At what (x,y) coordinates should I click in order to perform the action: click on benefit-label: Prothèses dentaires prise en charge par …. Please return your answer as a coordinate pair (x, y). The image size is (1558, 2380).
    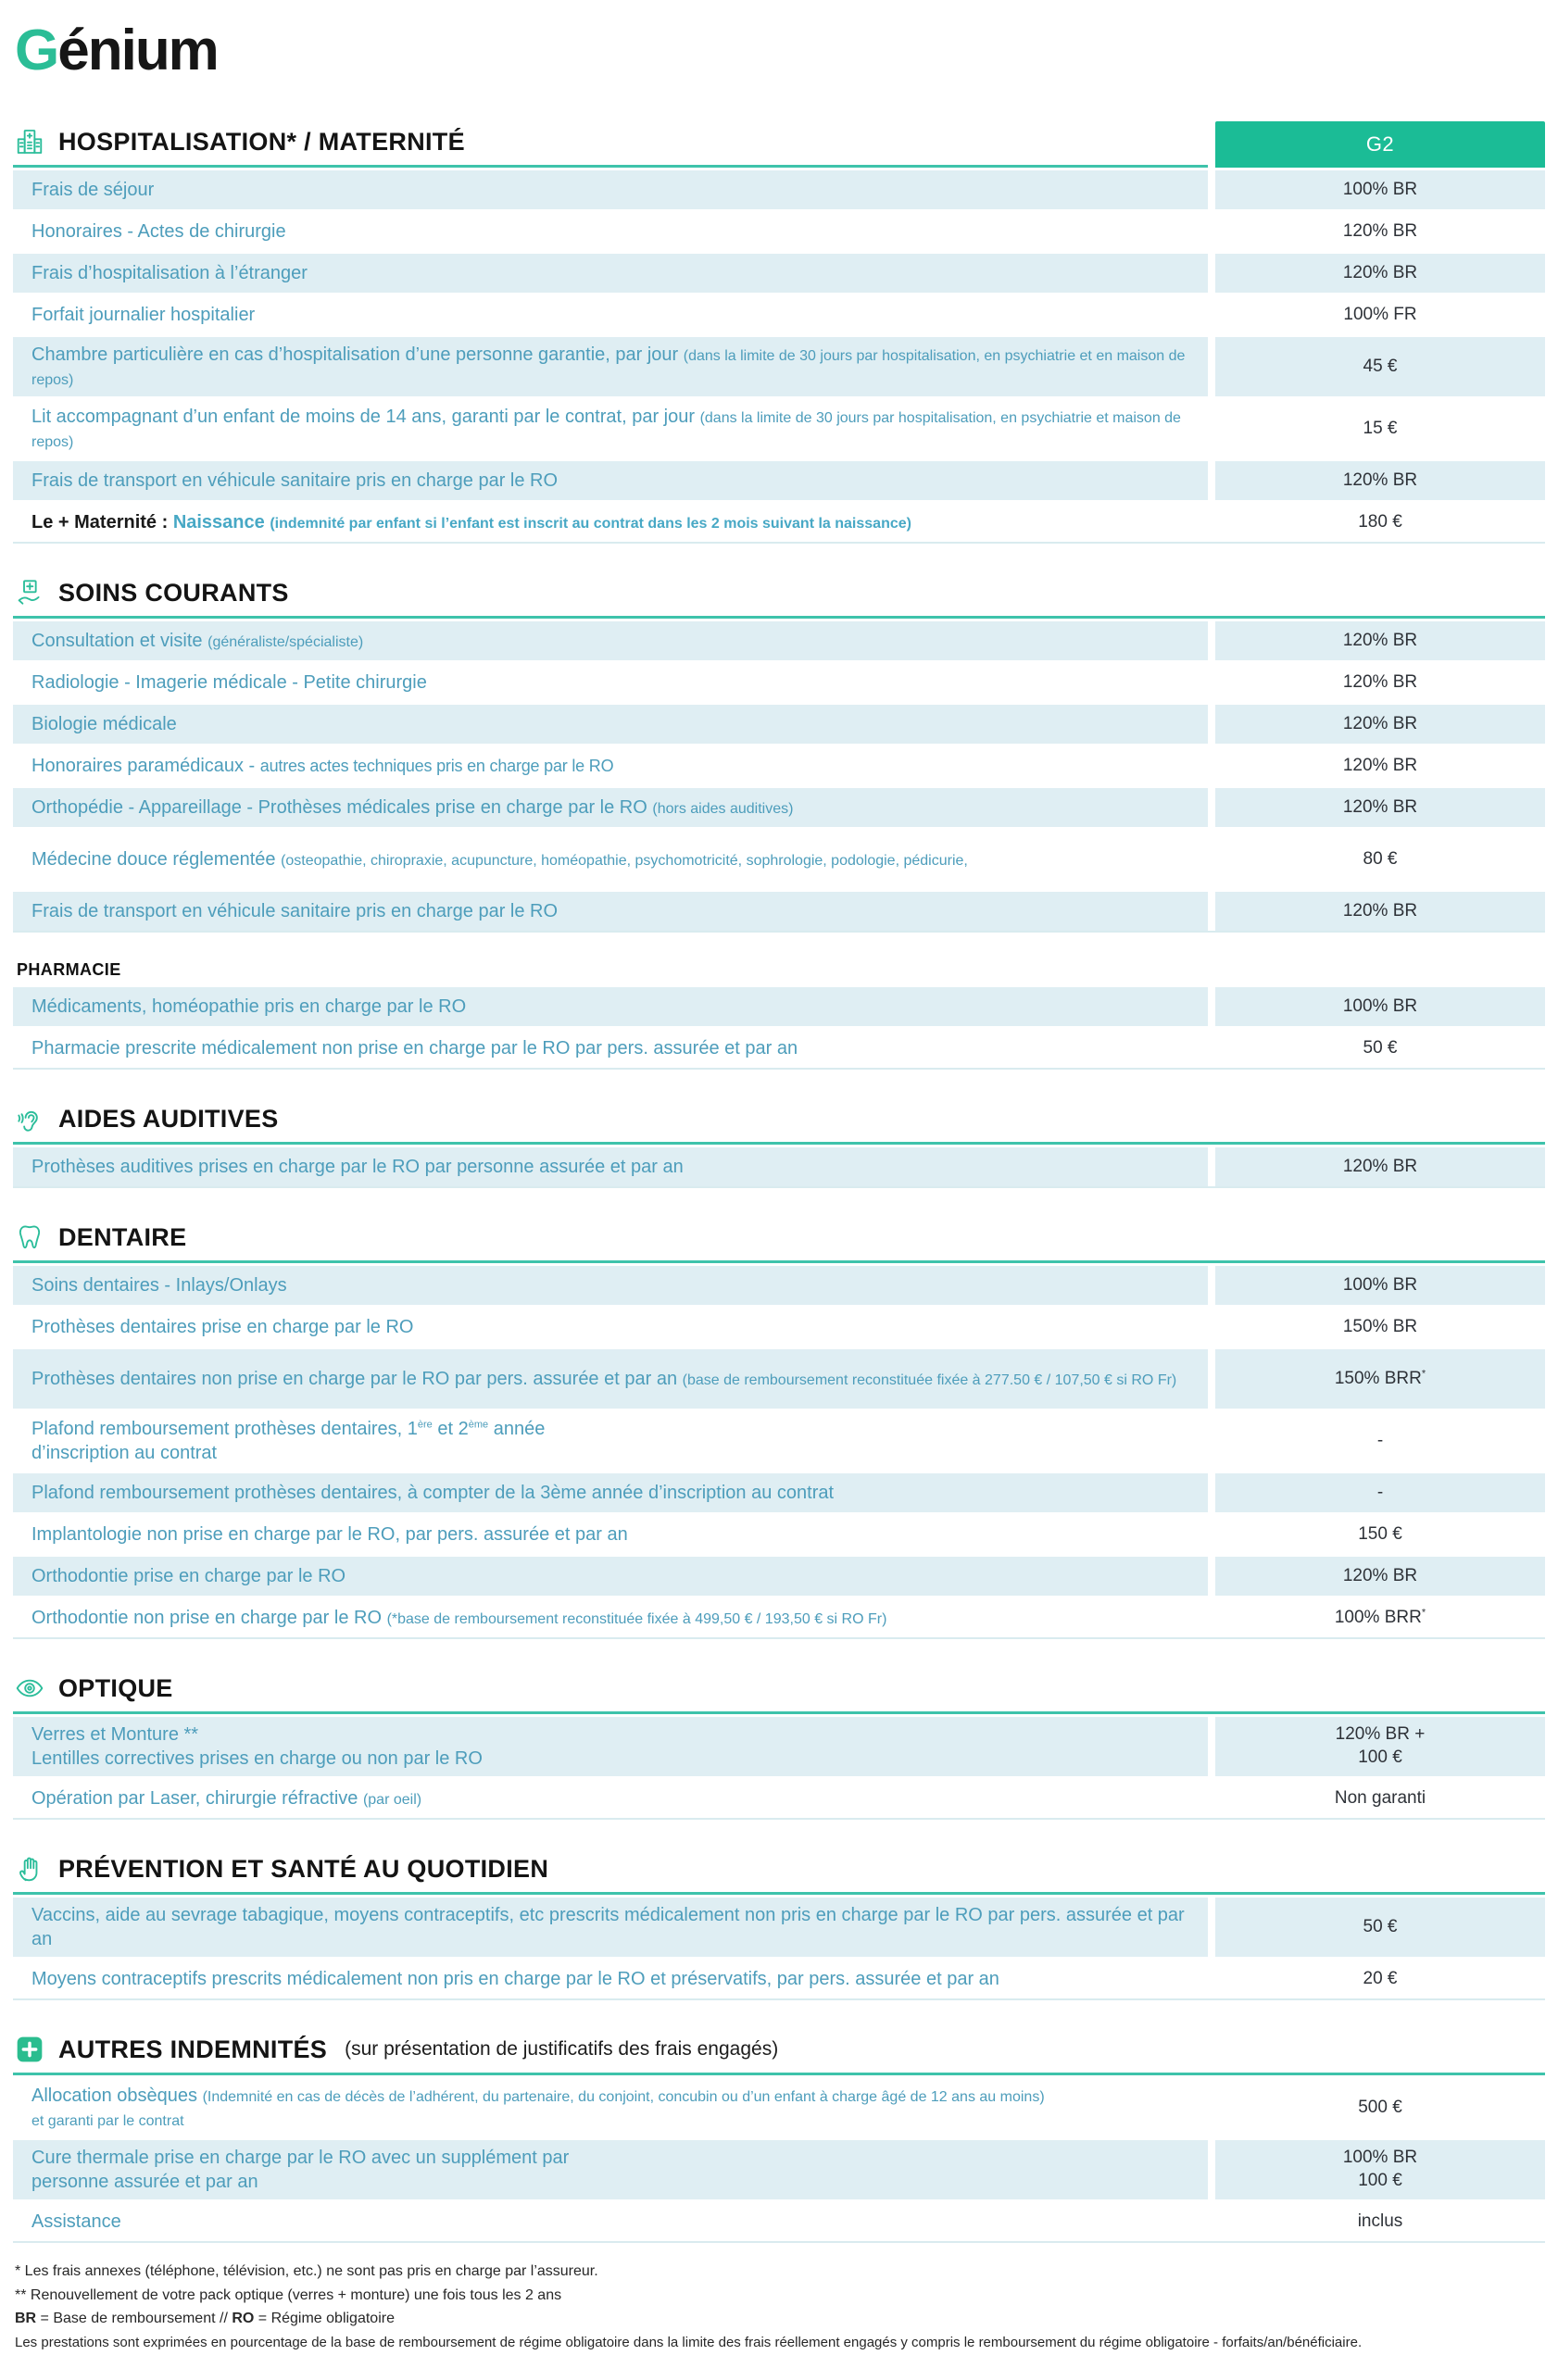
    Looking at the image, I should click on (610, 1327).